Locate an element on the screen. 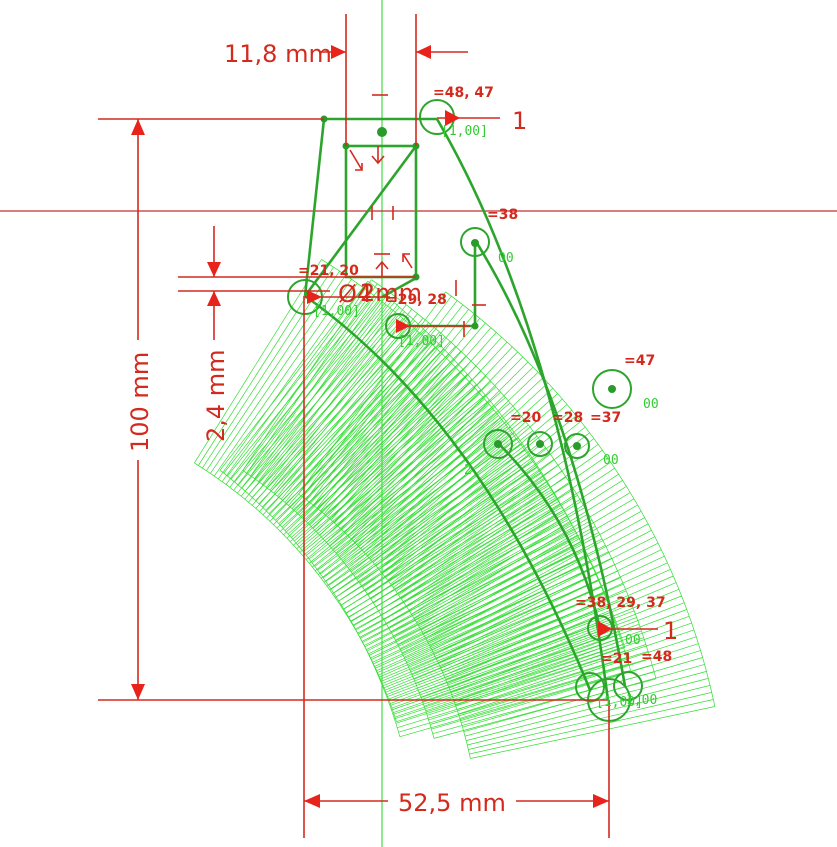 Image resolution: width=837 pixels, height=847 pixels. svg-text: =48, 47 is located at coordinates (463, 93).